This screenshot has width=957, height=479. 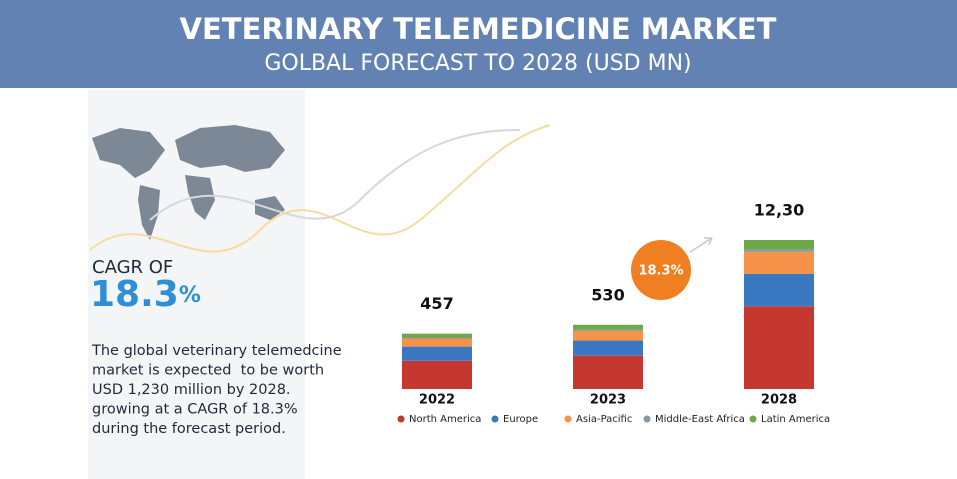 I want to click on x-tick-label: 2022, so click(x=437, y=400).